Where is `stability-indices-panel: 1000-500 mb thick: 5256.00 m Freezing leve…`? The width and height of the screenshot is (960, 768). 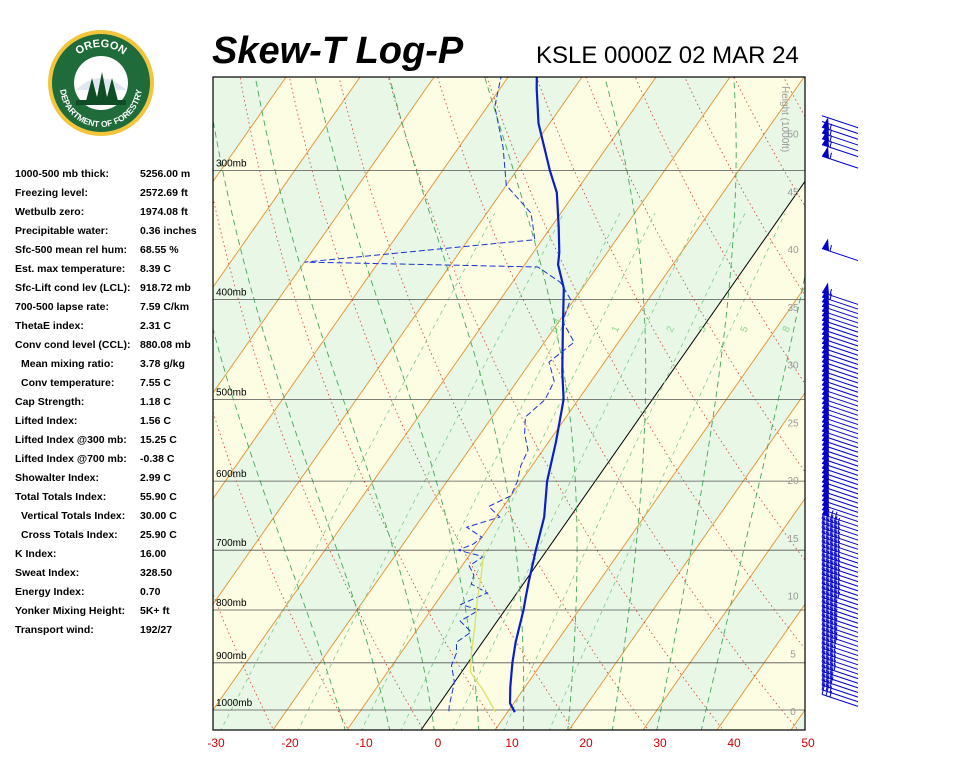 stability-indices-panel: 1000-500 mb thick: 5256.00 m Freezing leve… is located at coordinates (115, 405).